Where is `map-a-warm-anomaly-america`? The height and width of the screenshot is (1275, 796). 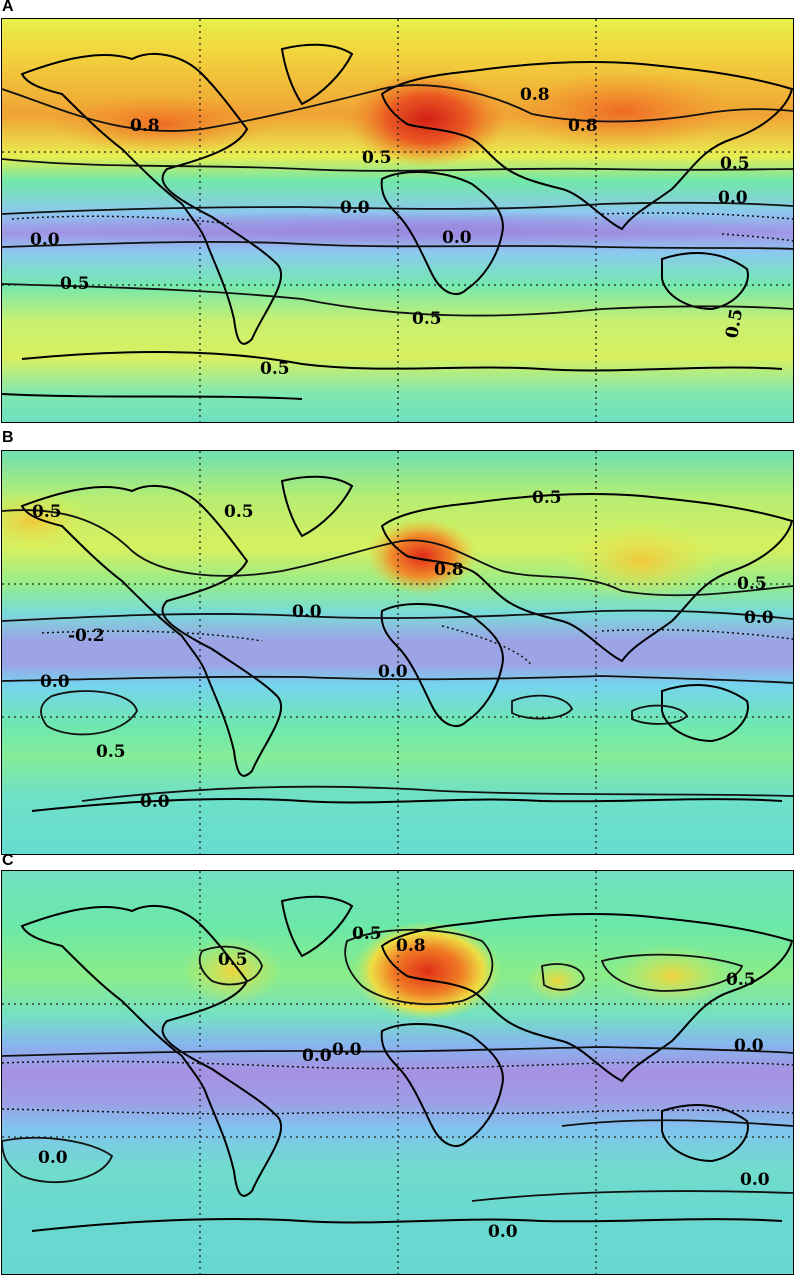
map-a-warm-anomaly-america is located at coordinates (162, 124).